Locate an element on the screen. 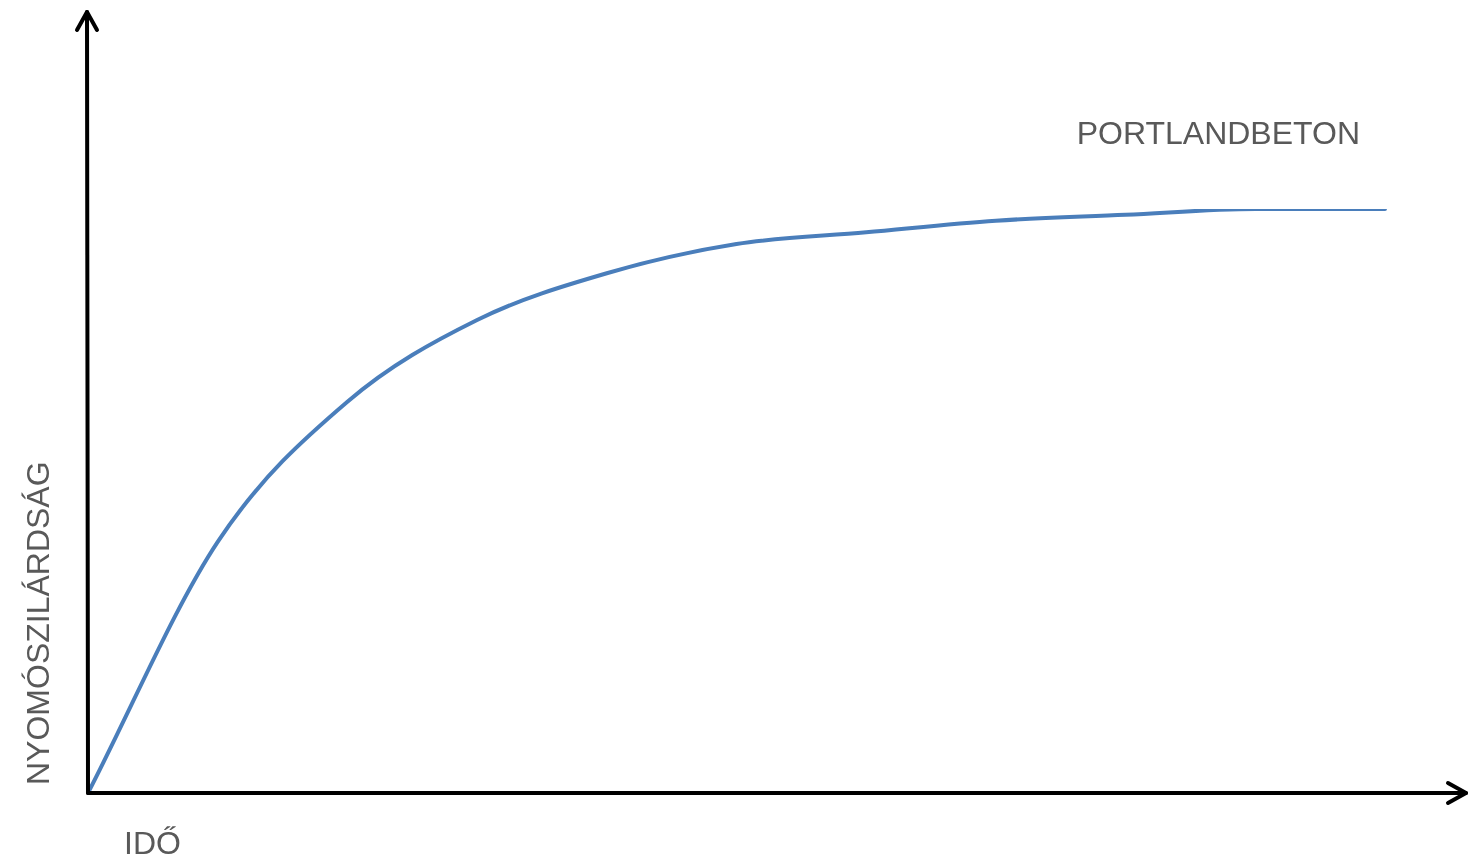 Image resolution: width=1470 pixels, height=866 pixels. series-label: PORTLANDBETON is located at coordinates (1218, 133).